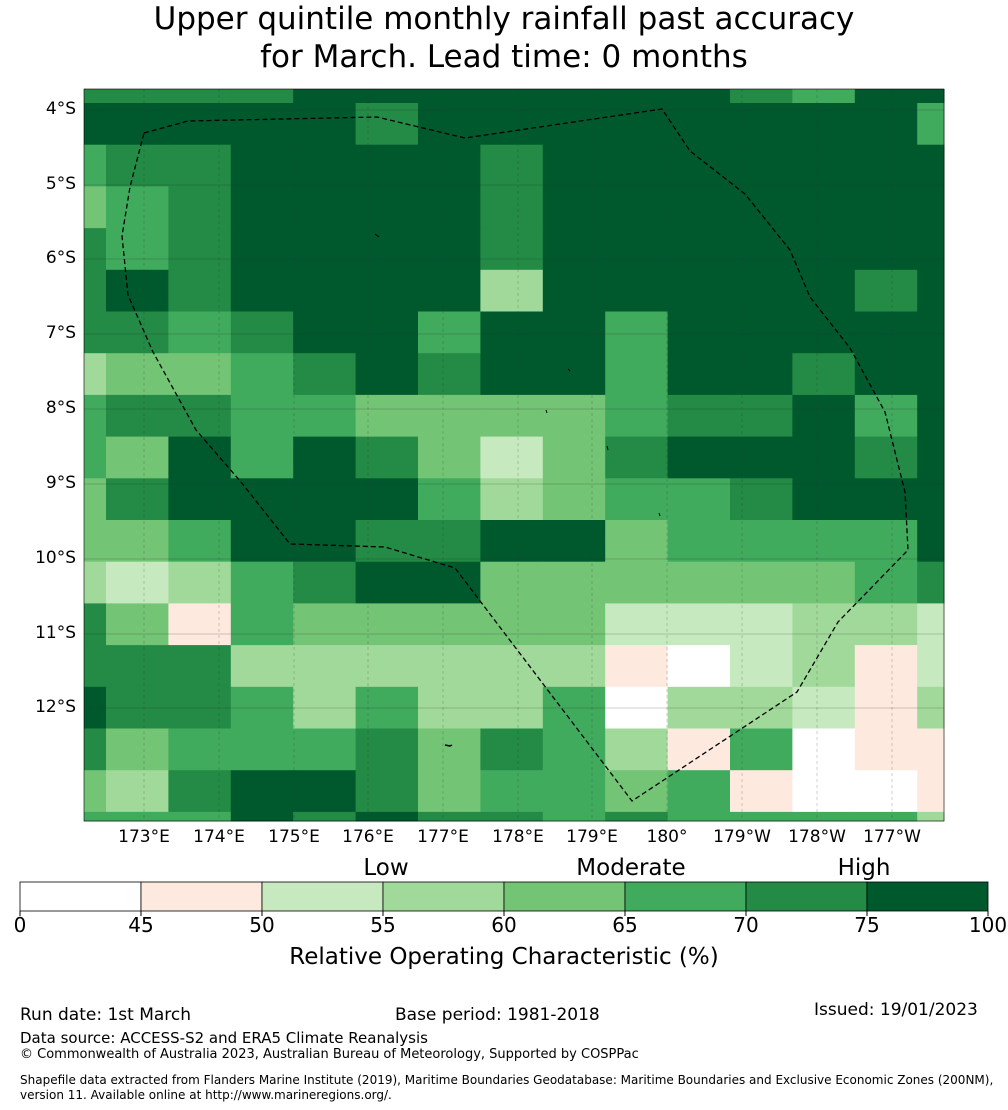 The height and width of the screenshot is (1110, 1008). I want to click on colorbar, so click(504, 898).